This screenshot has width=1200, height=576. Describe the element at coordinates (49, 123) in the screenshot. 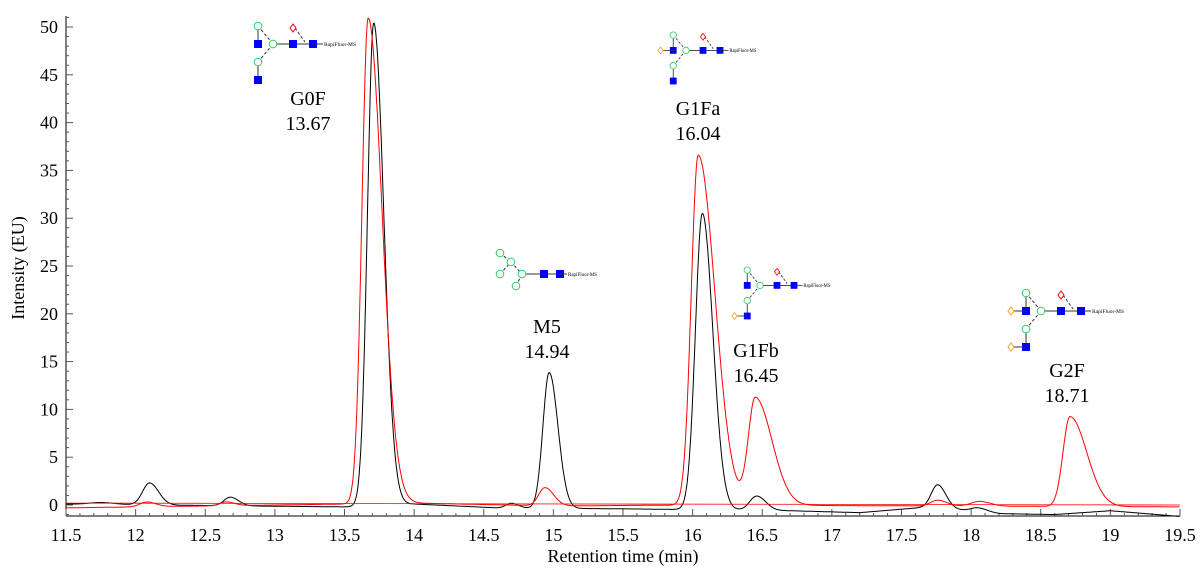

I see `y-tick-label: 40` at that location.